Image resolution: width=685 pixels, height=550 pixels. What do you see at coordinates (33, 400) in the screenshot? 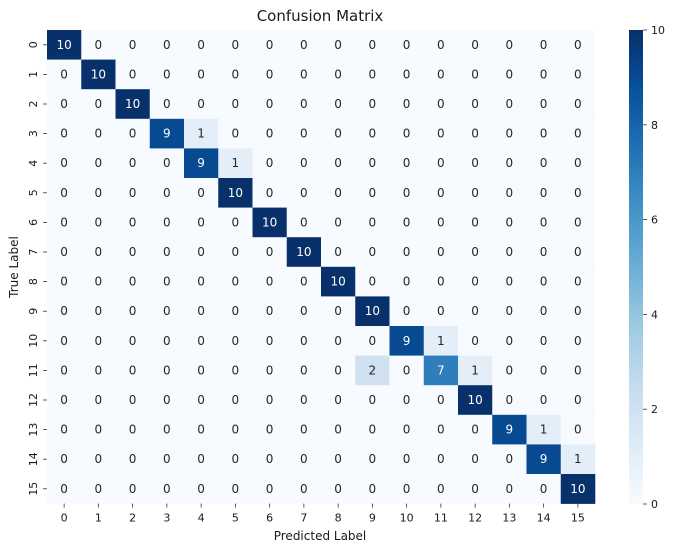
I see `y-tick-label: 12` at bounding box center [33, 400].